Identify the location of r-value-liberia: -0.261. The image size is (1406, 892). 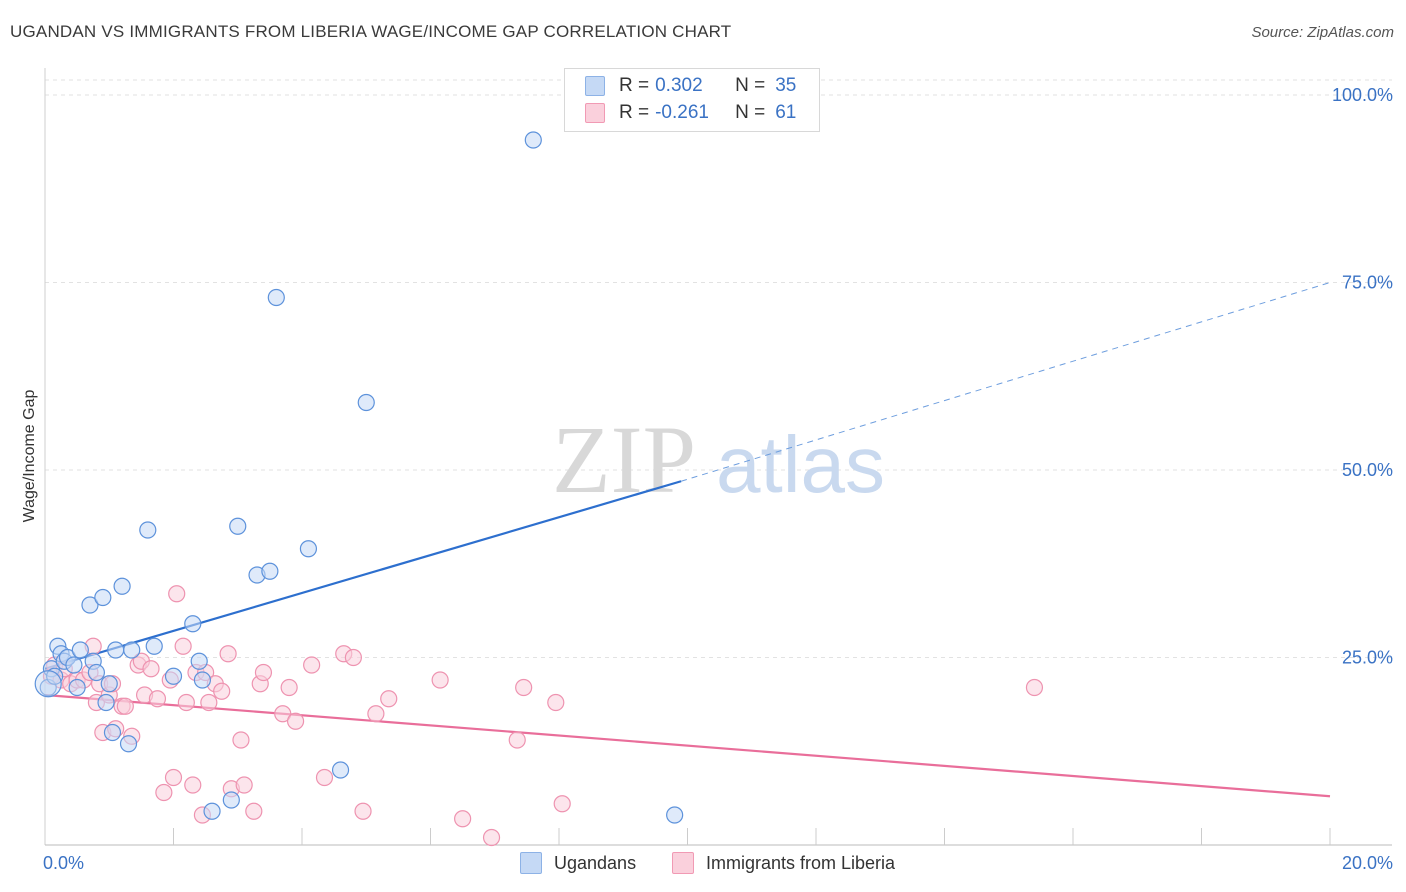
(682, 112).